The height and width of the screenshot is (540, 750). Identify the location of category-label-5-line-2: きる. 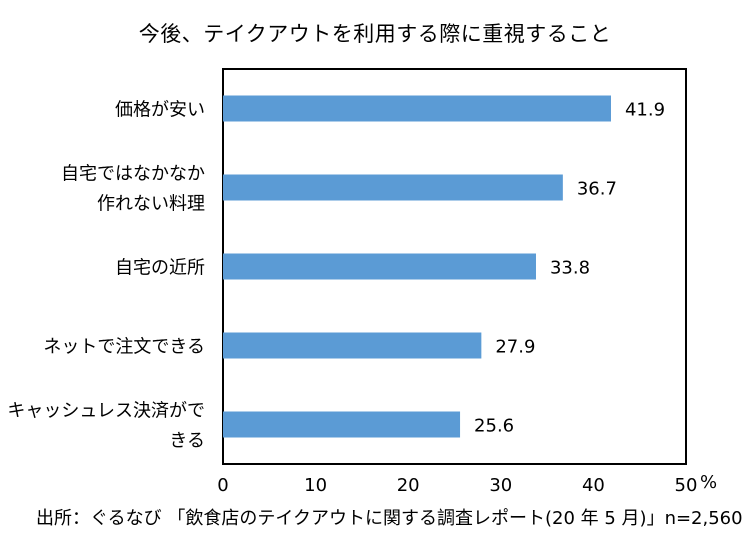
(187, 441).